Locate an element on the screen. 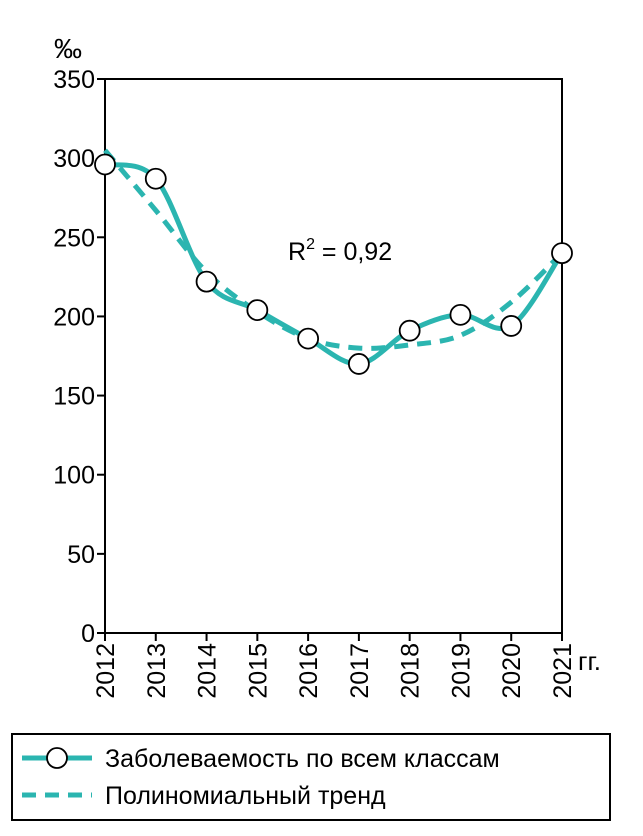  y-unit-label: ‰ is located at coordinates (68, 48).